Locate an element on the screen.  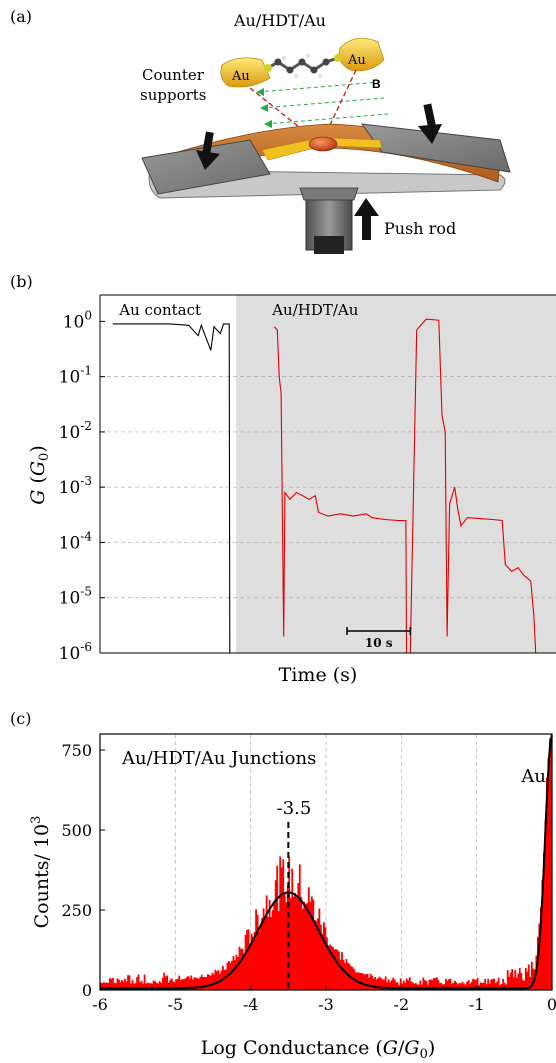
tick-base: 10 is located at coordinates (70, 433).